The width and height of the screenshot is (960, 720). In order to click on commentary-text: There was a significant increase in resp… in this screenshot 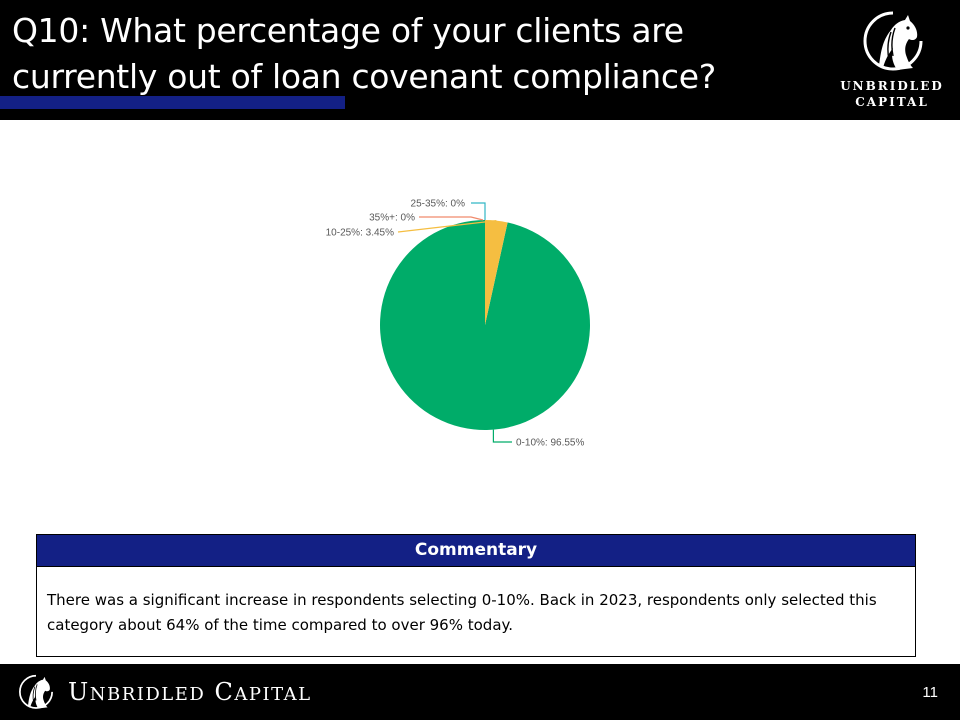, I will do `click(462, 612)`.